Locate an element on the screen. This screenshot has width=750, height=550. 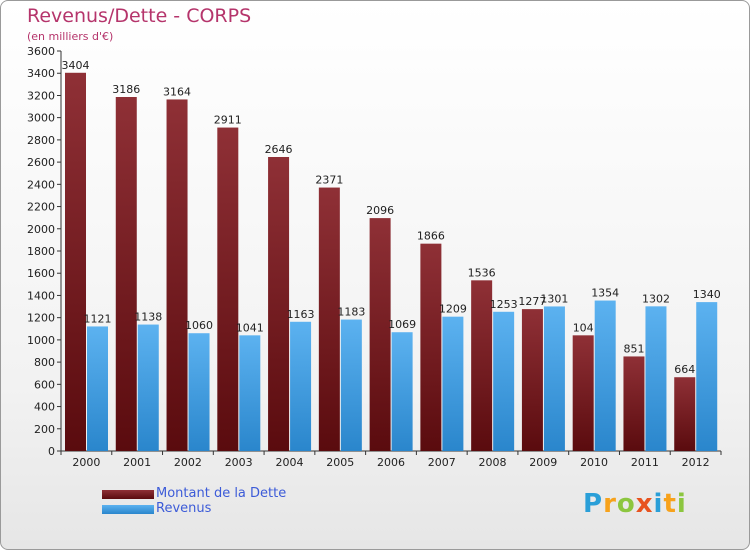
y-tick-label: 3200 is located at coordinates (41, 95).